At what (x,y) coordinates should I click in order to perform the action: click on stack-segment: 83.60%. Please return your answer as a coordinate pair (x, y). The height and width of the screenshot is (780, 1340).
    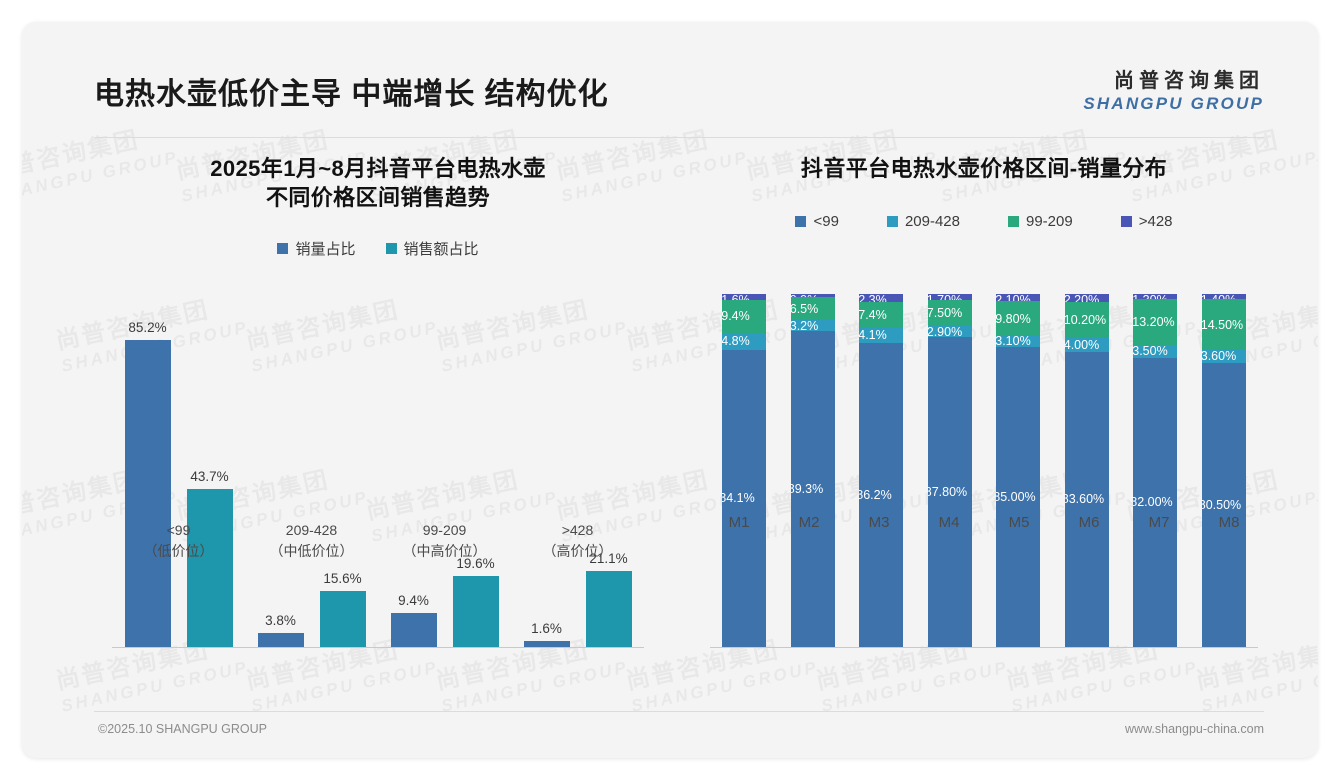
    Looking at the image, I should click on (1086, 499).